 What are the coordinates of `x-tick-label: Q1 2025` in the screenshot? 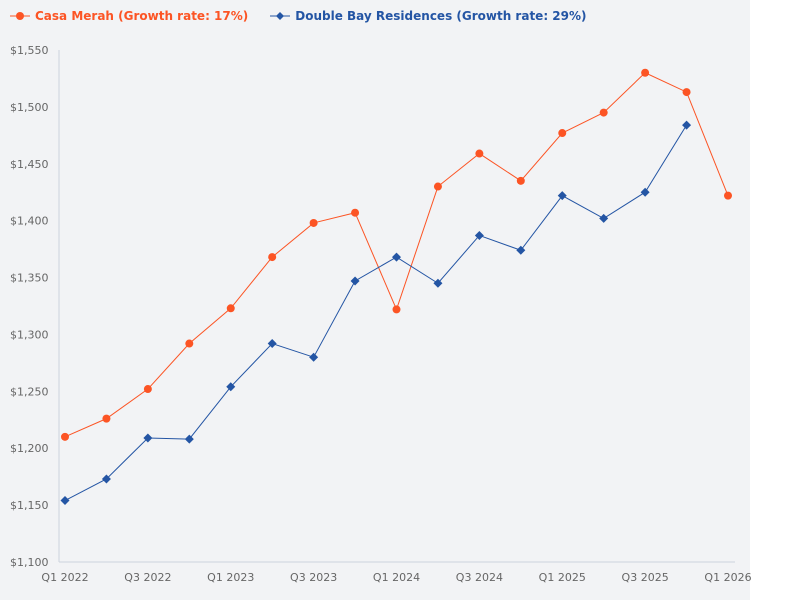 It's located at (562, 577).